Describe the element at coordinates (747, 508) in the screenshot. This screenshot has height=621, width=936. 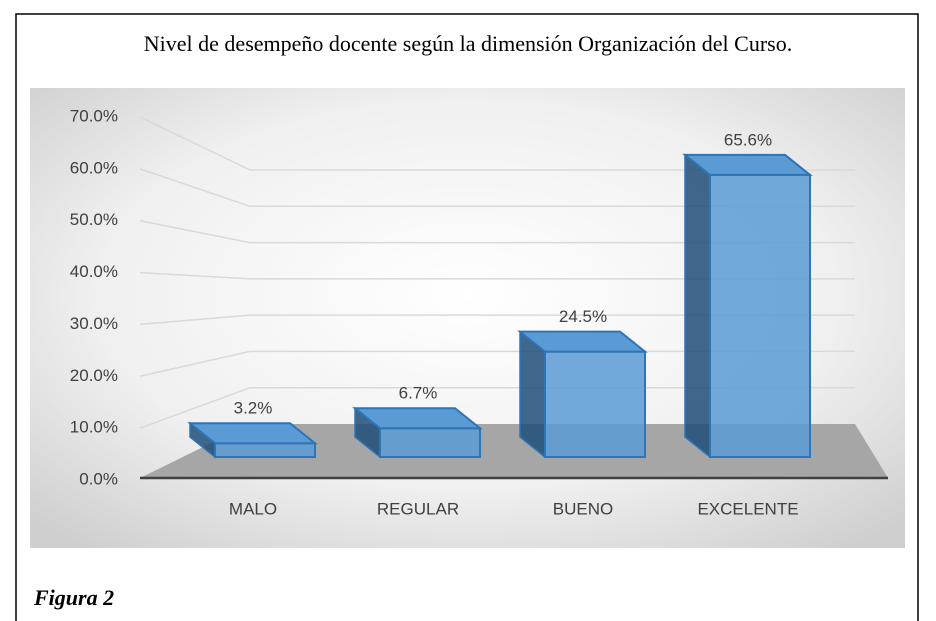
I see `x-tick-label: EXCELENTE` at that location.